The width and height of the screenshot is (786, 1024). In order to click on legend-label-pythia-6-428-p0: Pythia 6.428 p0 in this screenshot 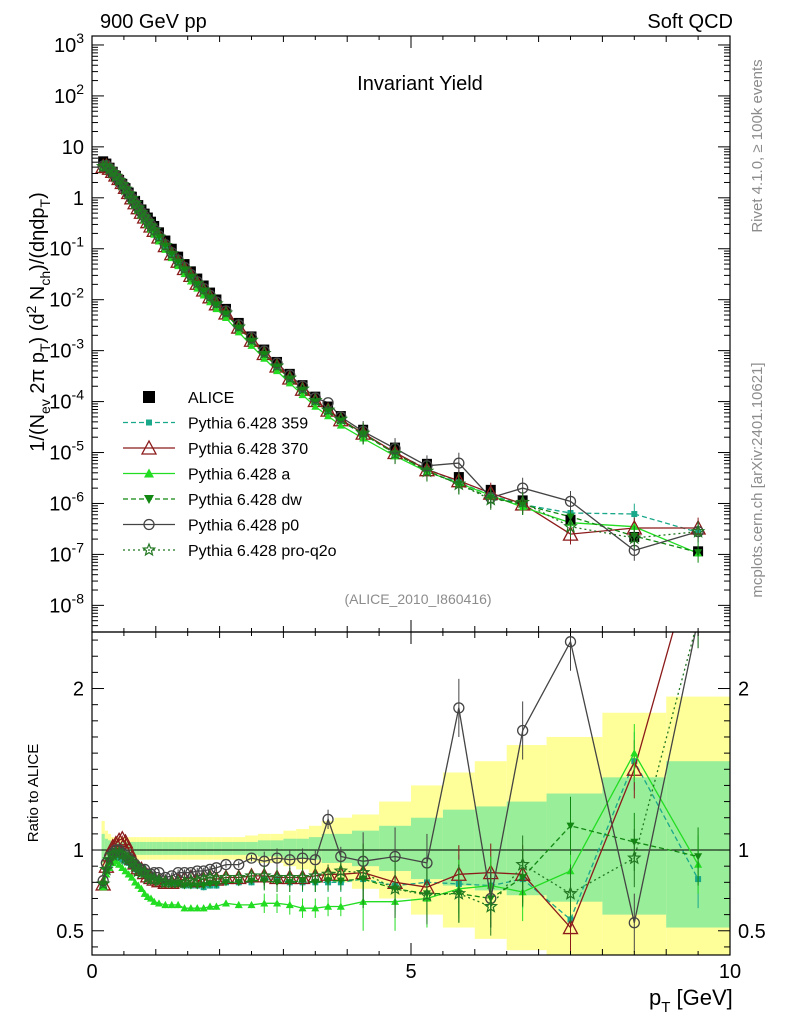, I will do `click(243, 526)`.